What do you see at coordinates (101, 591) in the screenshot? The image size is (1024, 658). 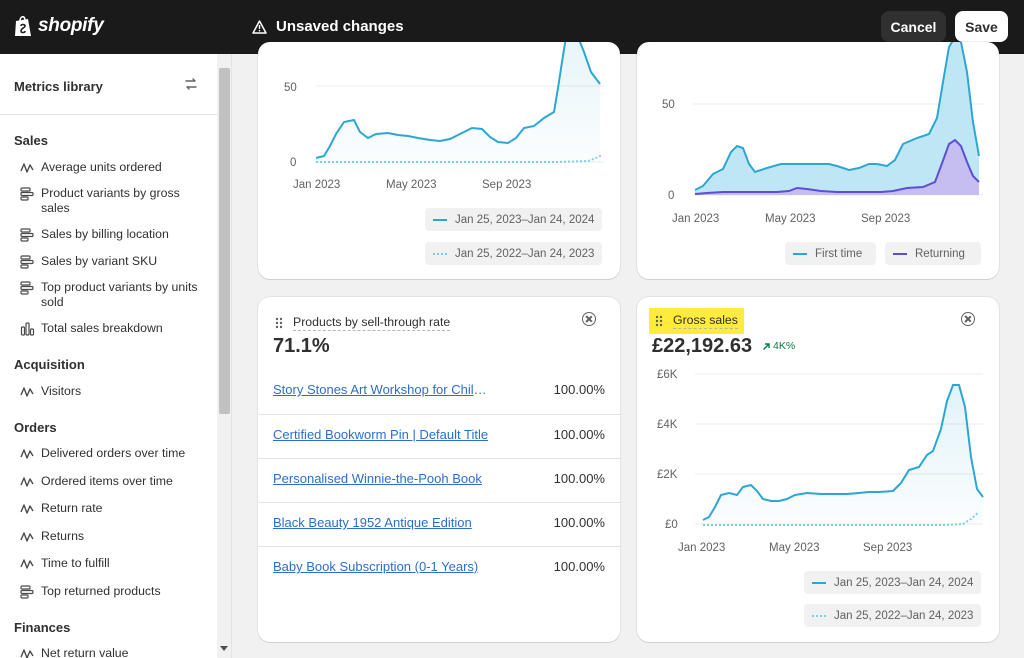 I see `sidebar-item-label: Top returned products` at bounding box center [101, 591].